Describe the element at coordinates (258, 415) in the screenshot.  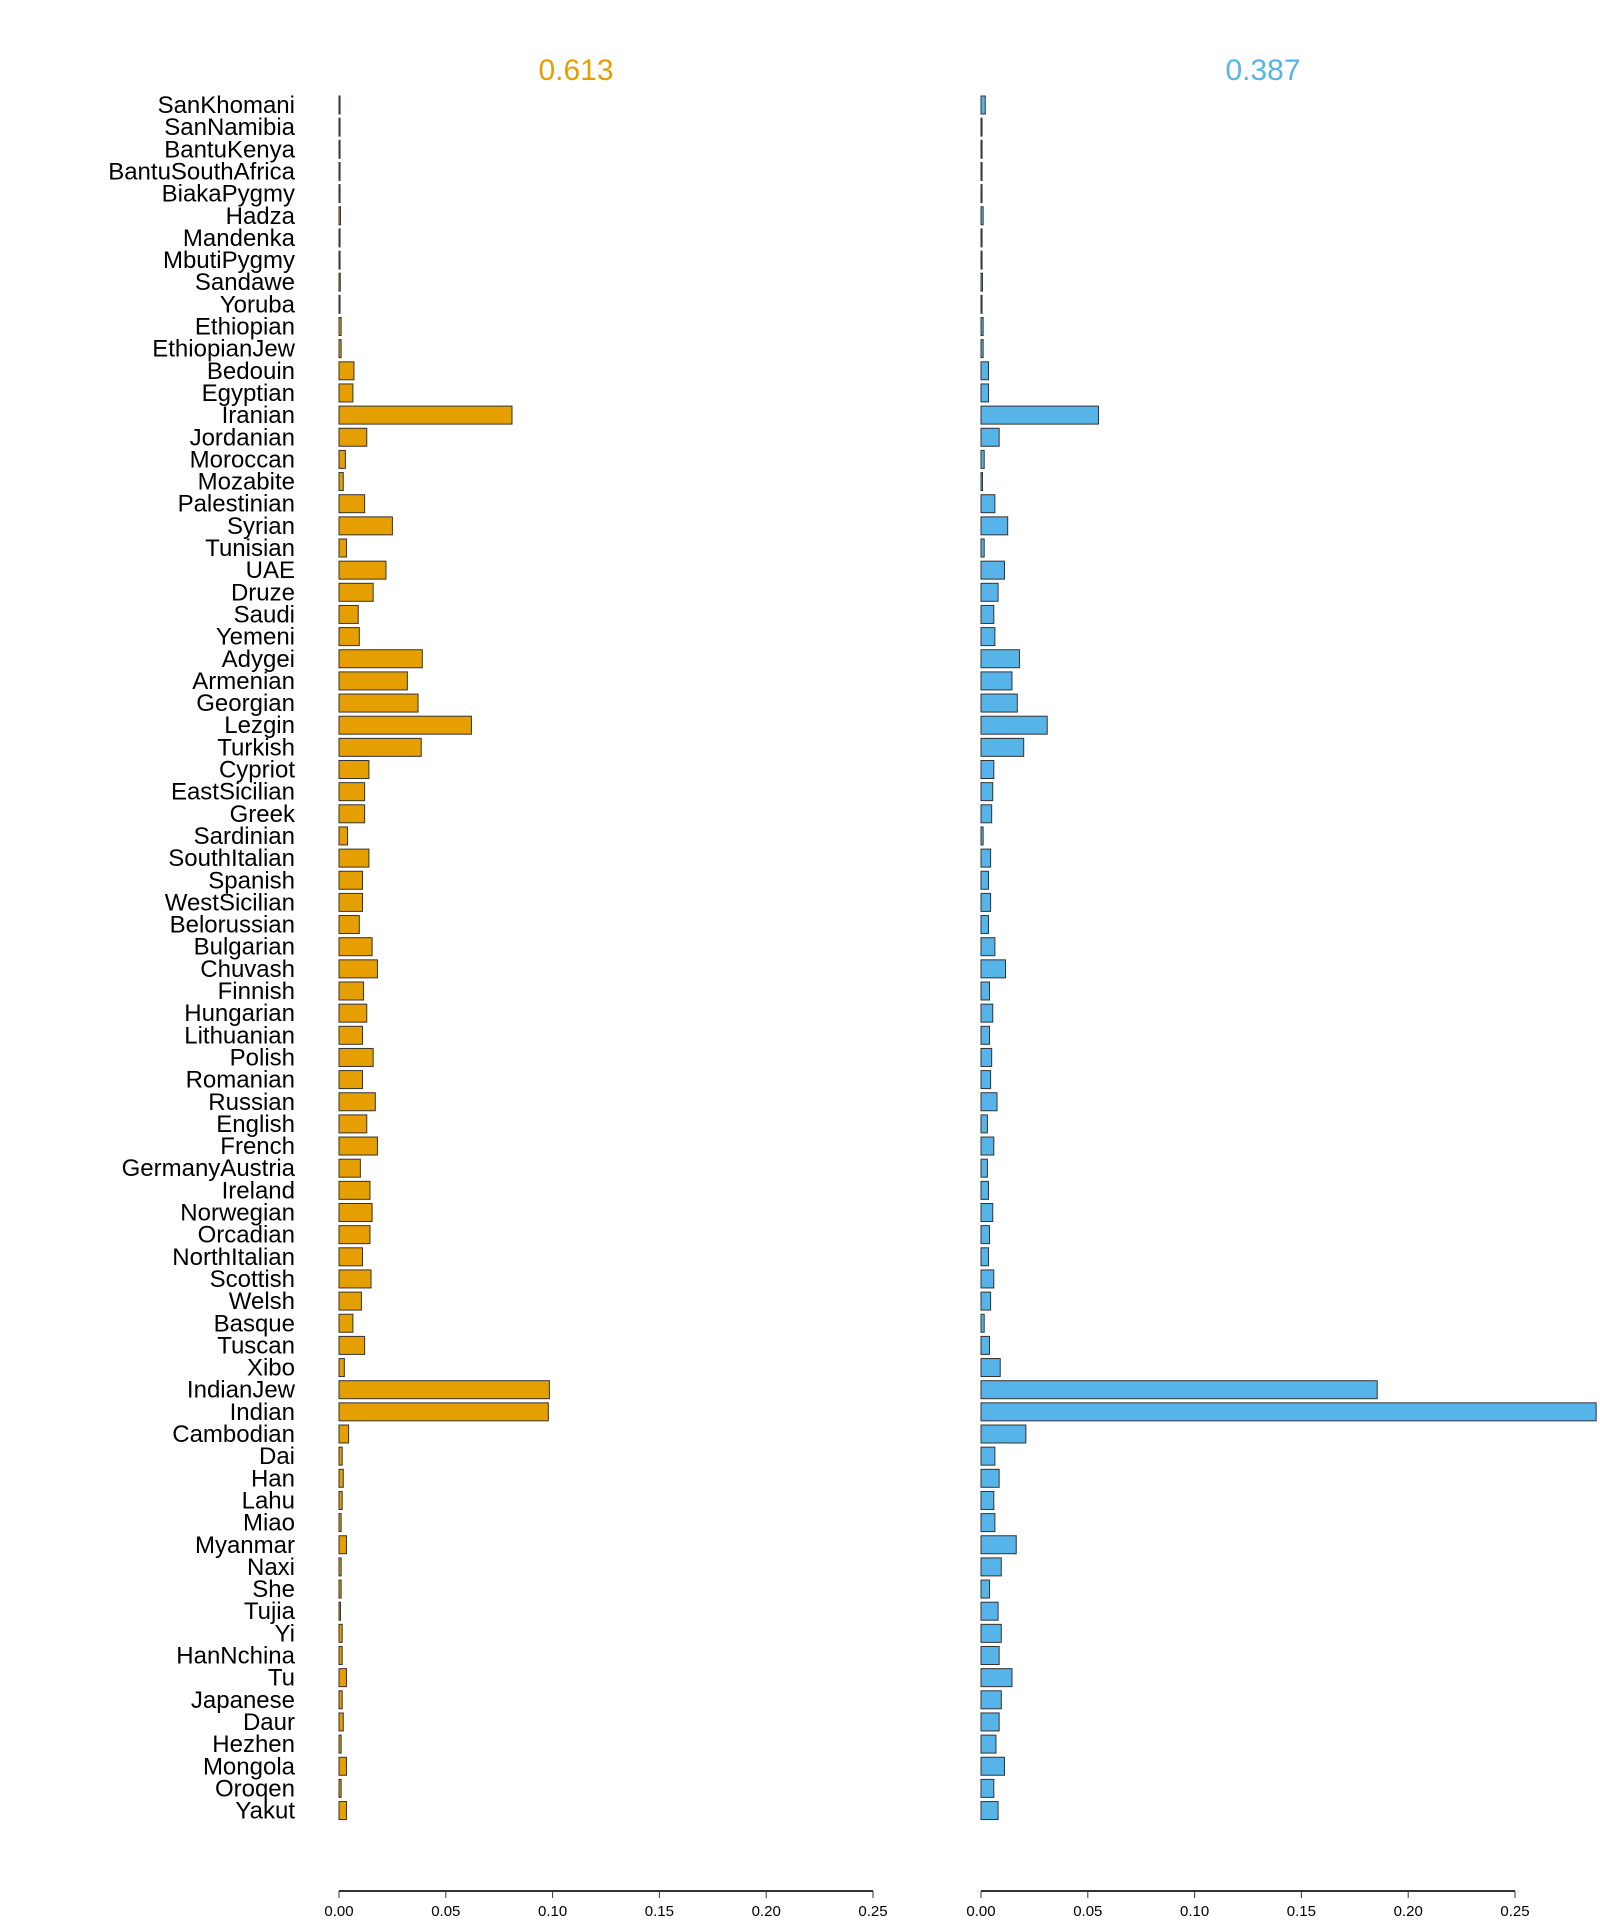
I see `category-label: Iranian` at that location.